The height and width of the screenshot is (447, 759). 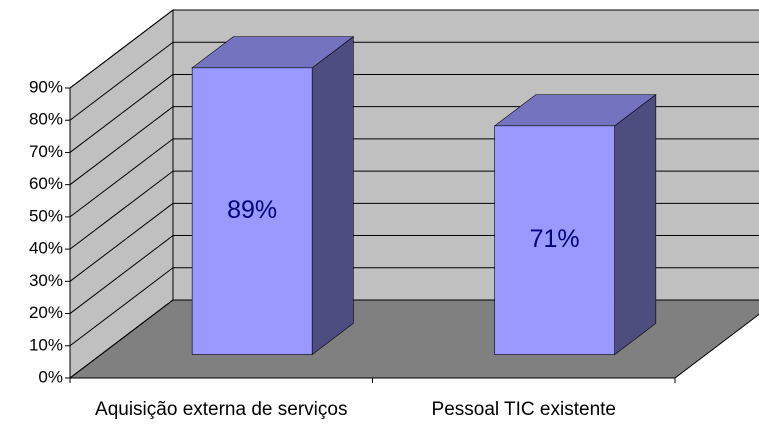 What do you see at coordinates (46, 215) in the screenshot?
I see `y-tick-label: 50%` at bounding box center [46, 215].